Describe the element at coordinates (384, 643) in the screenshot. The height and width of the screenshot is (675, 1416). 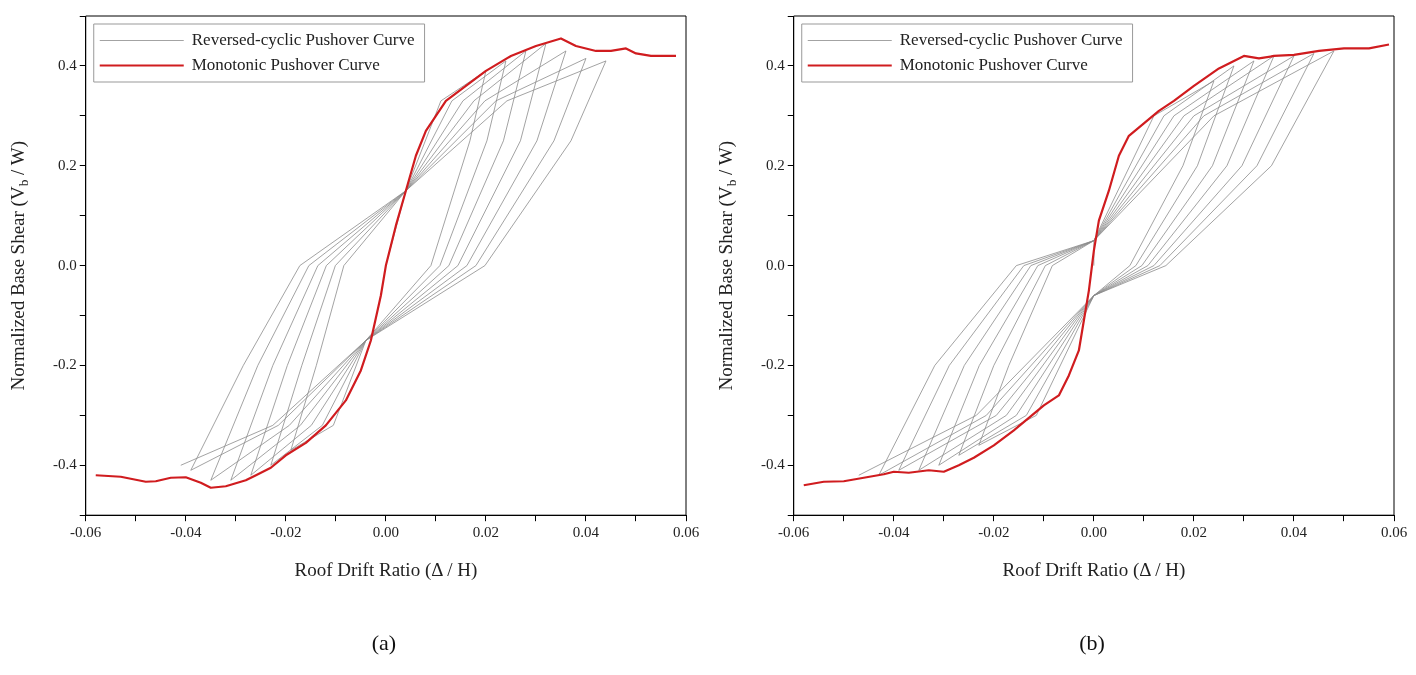
I see `text: (a)` at that location.